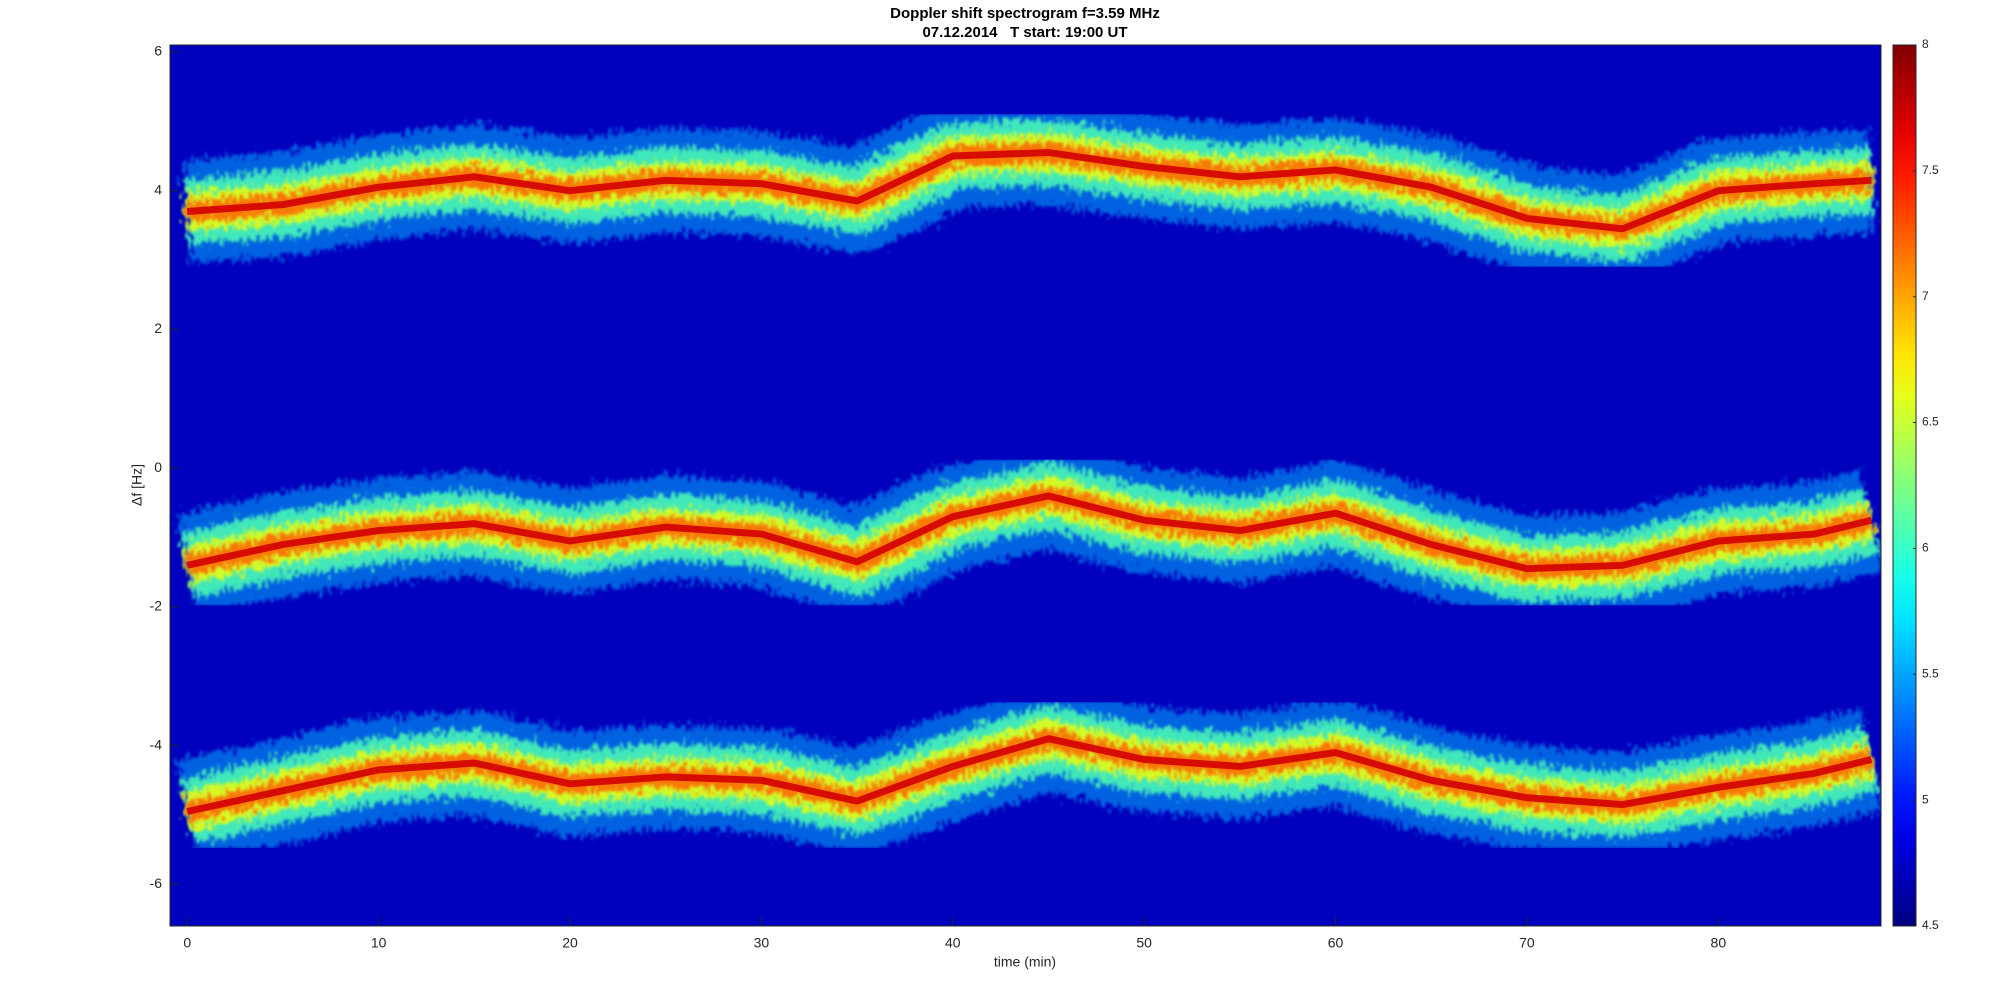 The height and width of the screenshot is (995, 2000). Describe the element at coordinates (1336, 943) in the screenshot. I see `x-tick-label: 60` at that location.